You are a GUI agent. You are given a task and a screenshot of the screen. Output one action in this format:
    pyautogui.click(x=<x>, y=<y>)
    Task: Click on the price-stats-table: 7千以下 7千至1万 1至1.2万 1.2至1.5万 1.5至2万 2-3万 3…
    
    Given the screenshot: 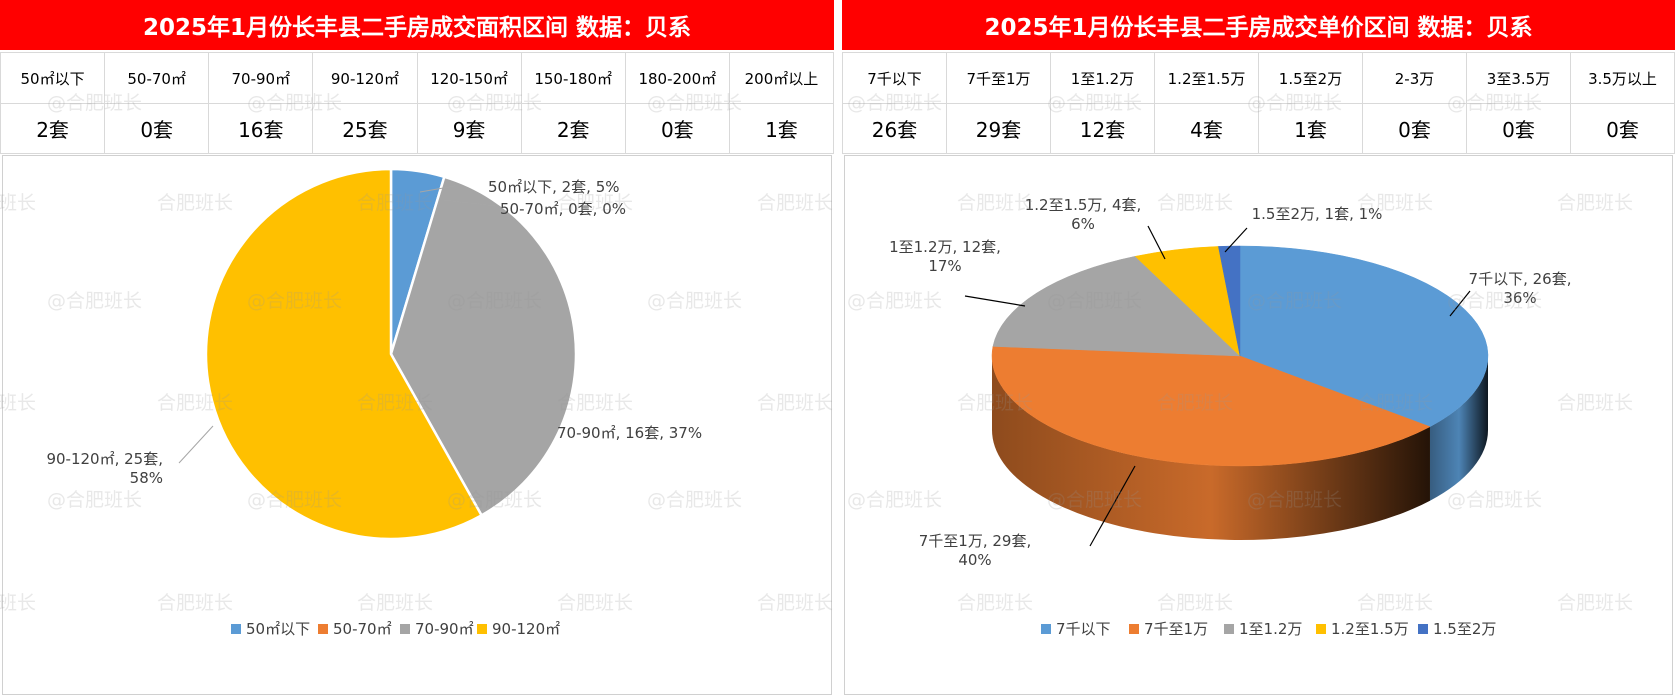 What is the action you would take?
    pyautogui.click(x=1258, y=103)
    